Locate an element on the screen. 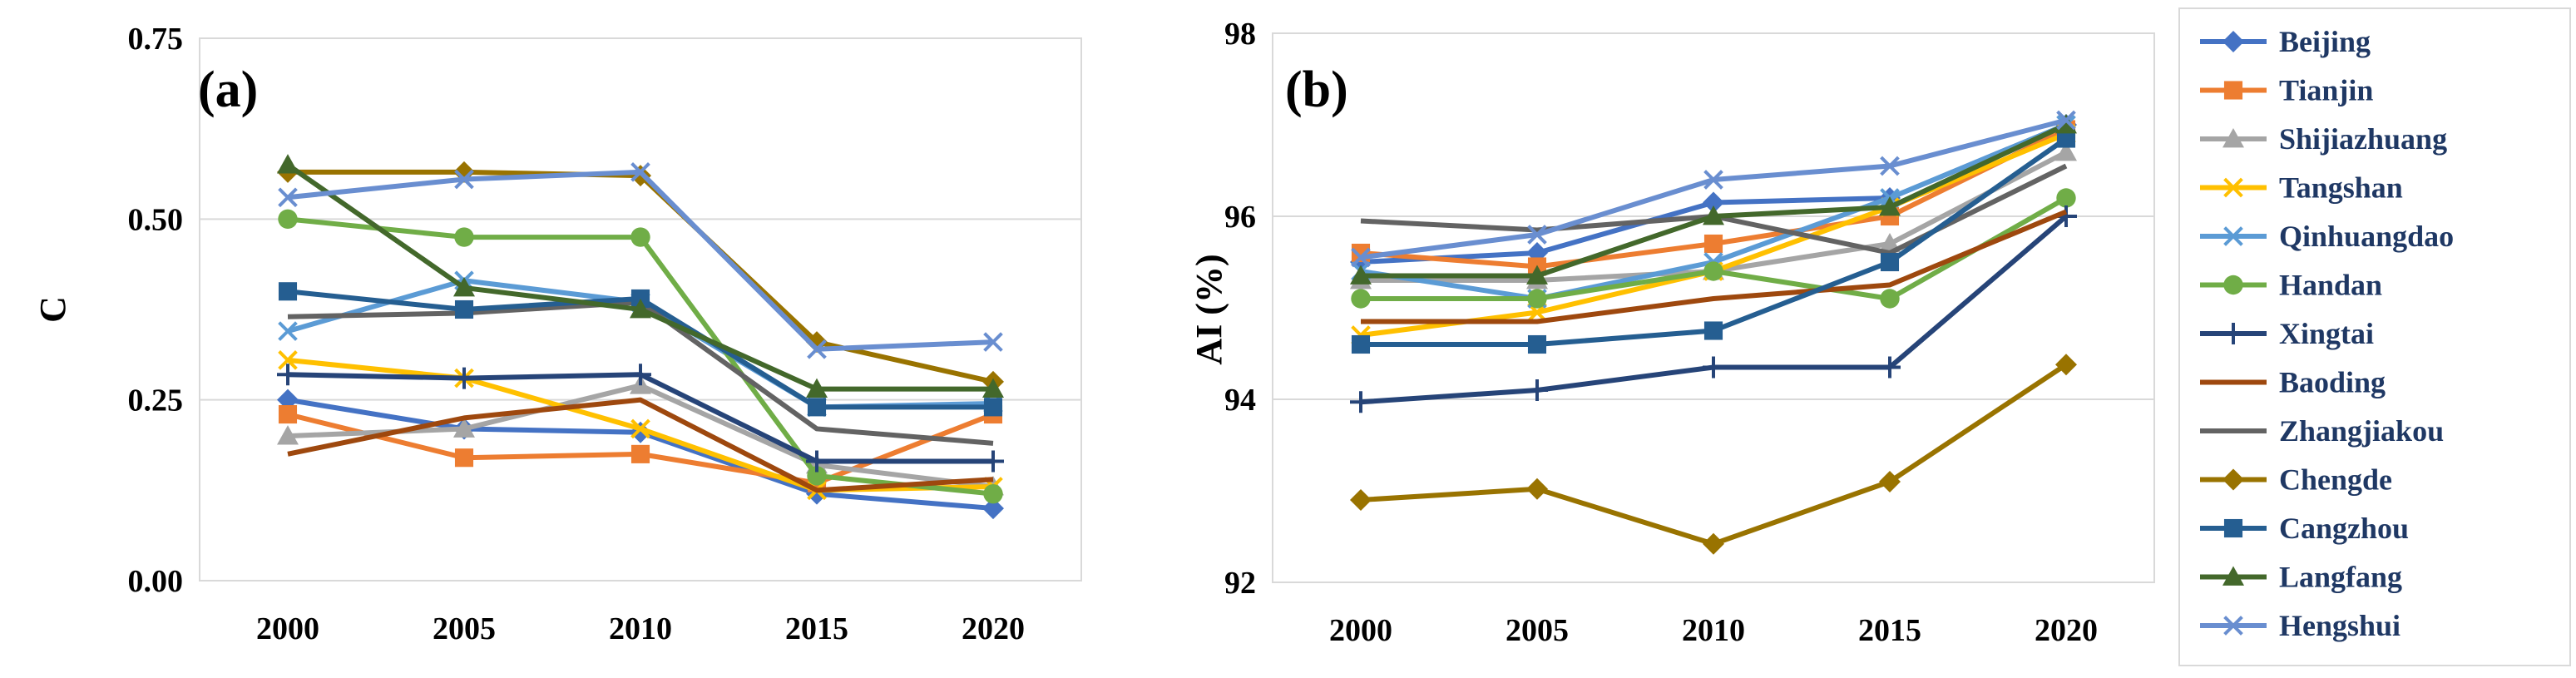 The image size is (2576, 678). b-x-tick-label: 2005 is located at coordinates (1537, 630).